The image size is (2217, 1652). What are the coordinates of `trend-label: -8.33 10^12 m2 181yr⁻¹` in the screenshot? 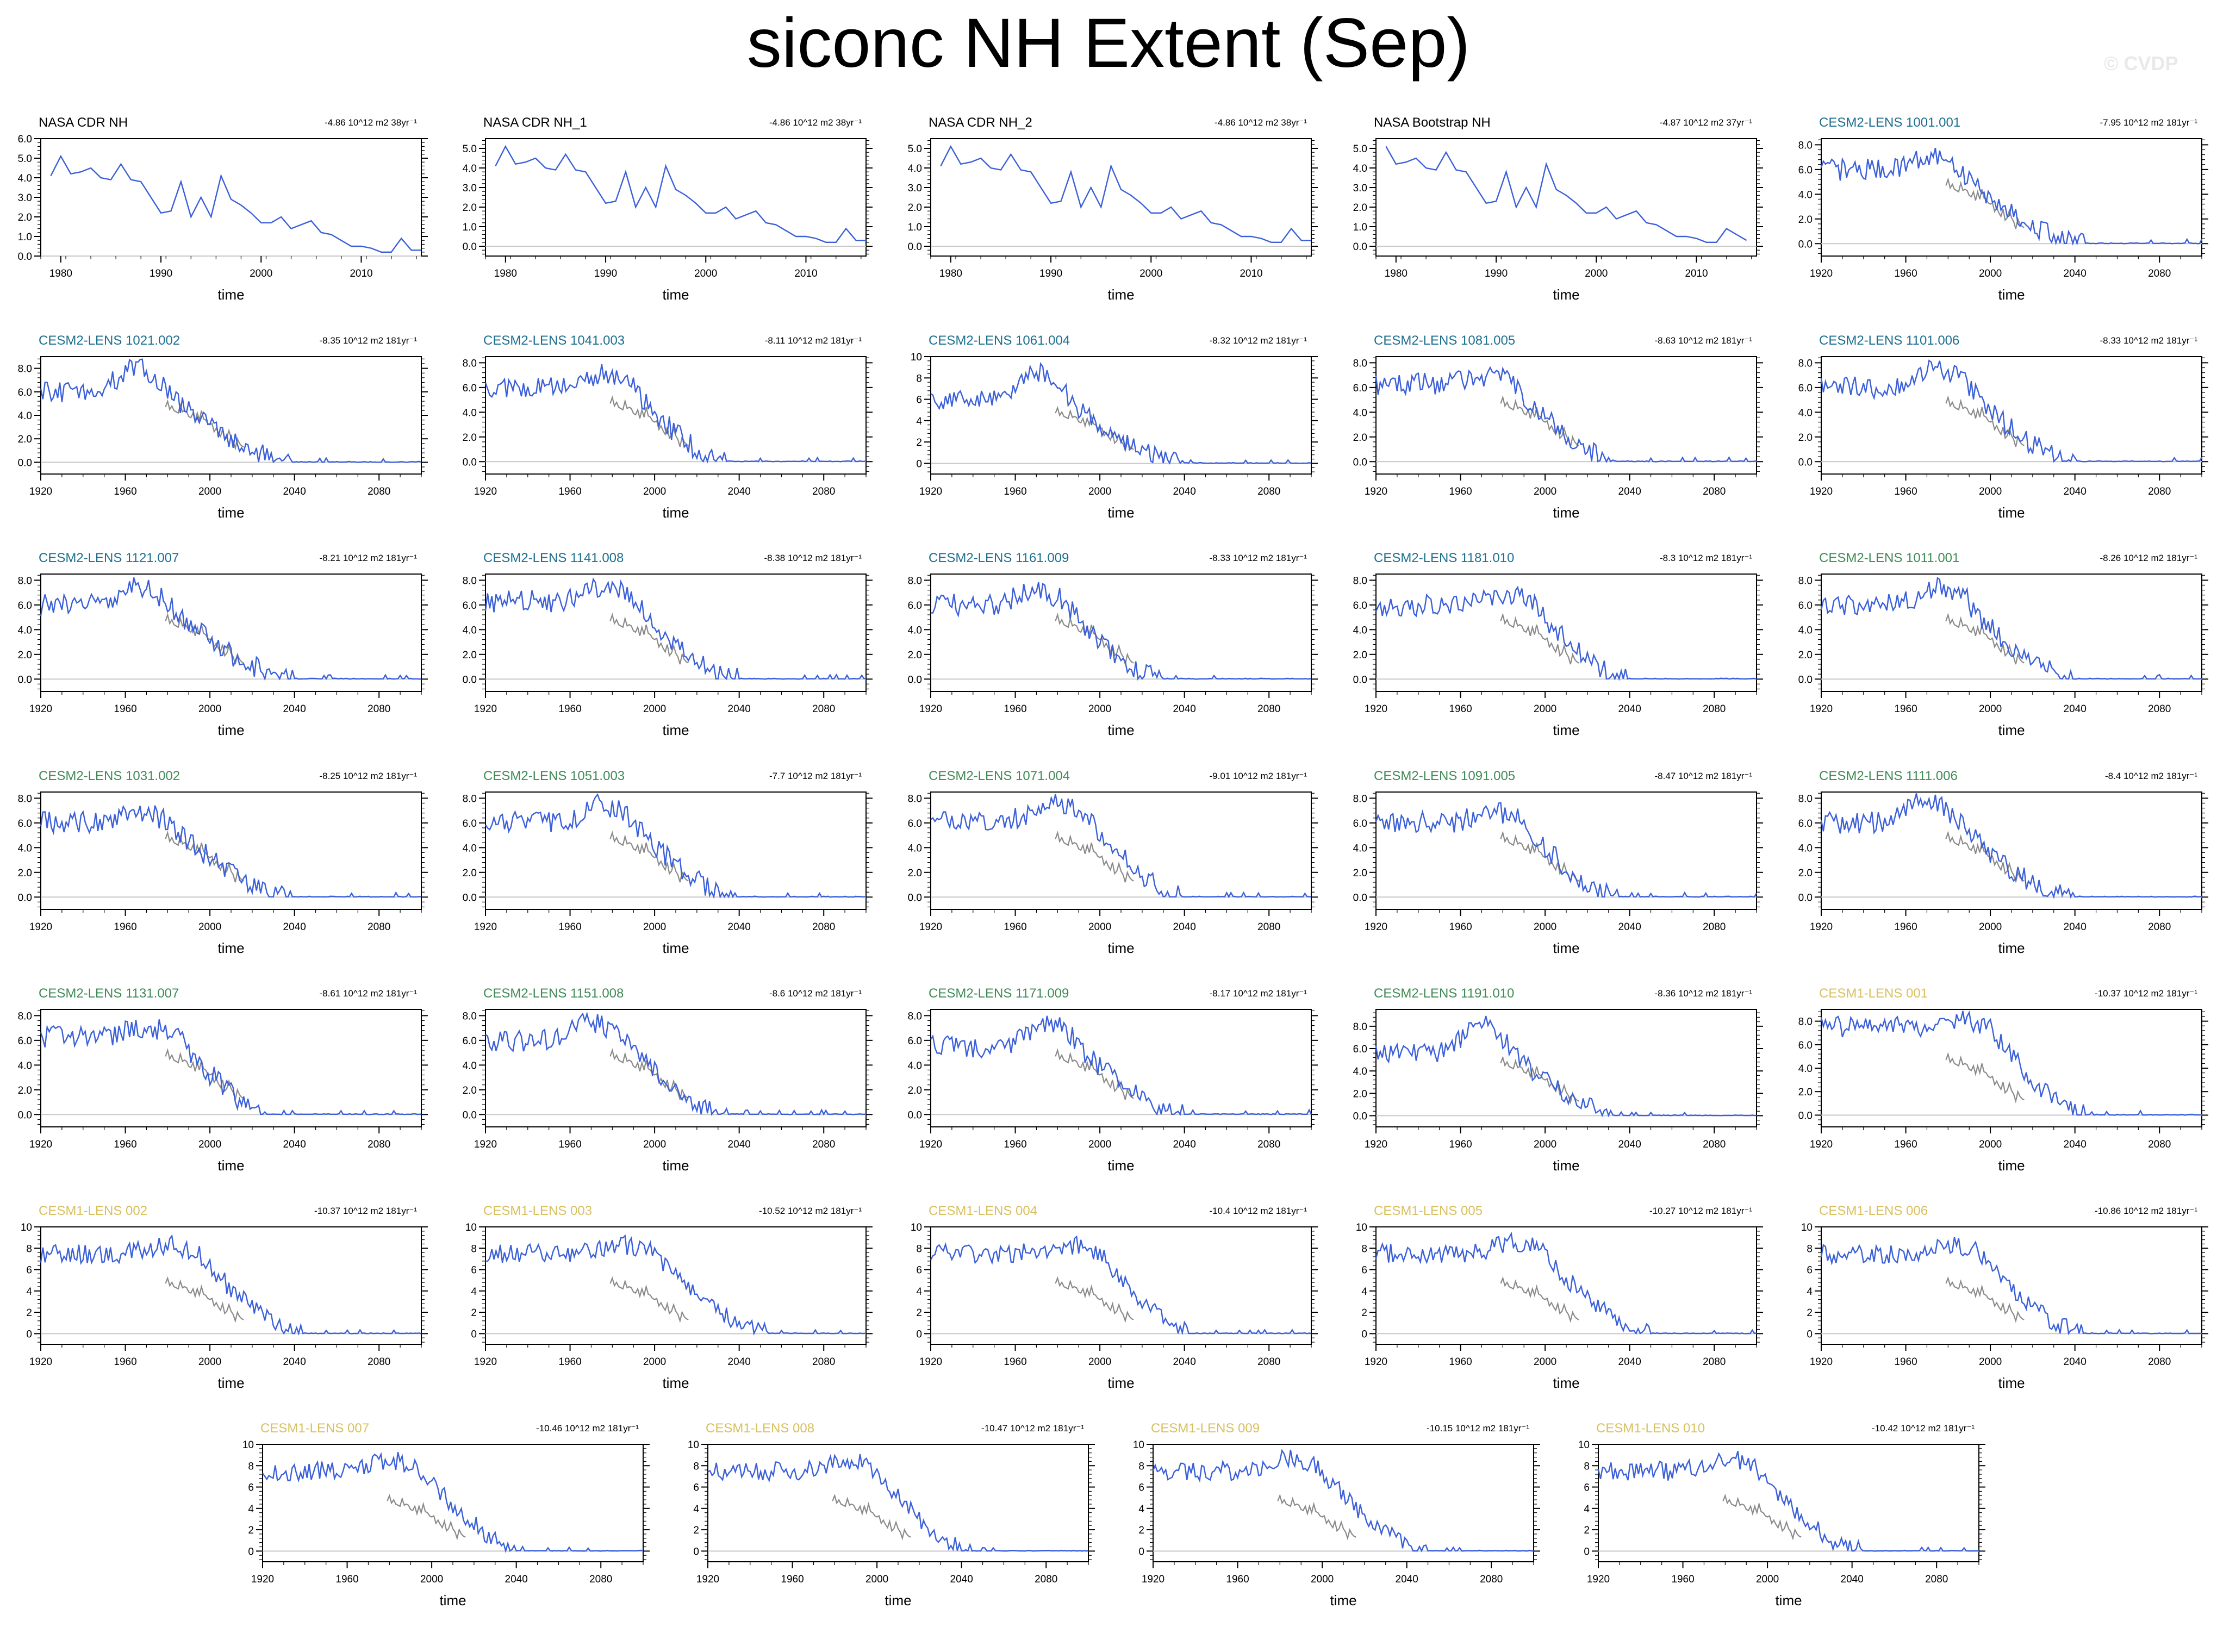 It's located at (2149, 340).